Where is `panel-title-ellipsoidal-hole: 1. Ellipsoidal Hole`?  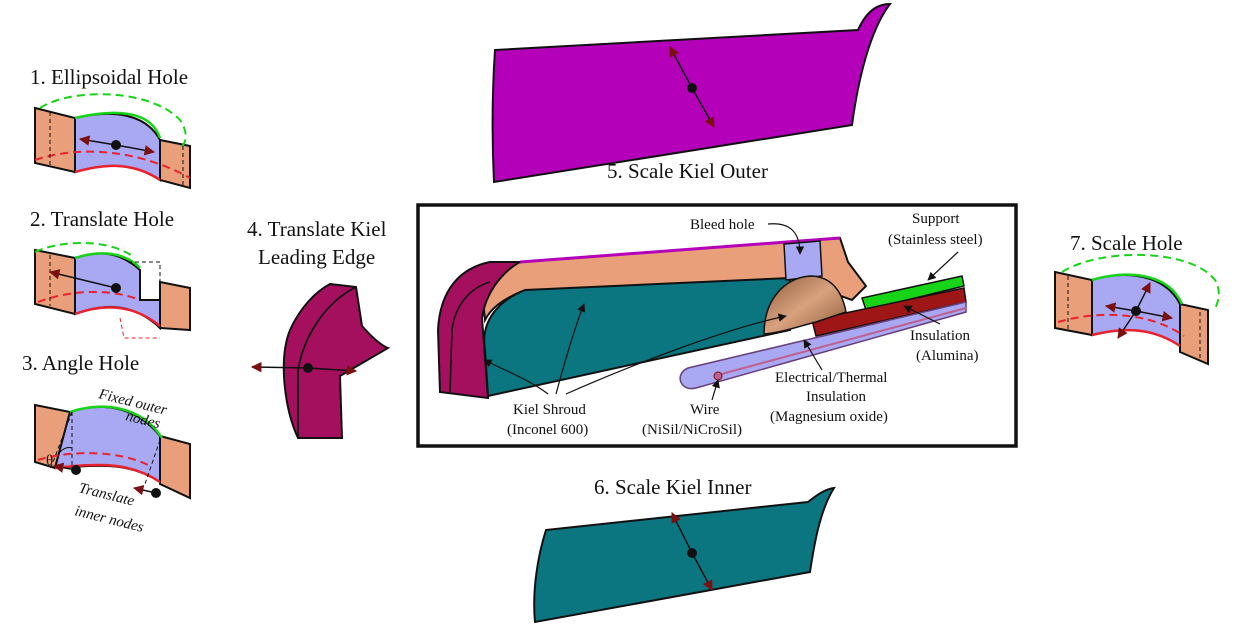 panel-title-ellipsoidal-hole: 1. Ellipsoidal Hole is located at coordinates (109, 77).